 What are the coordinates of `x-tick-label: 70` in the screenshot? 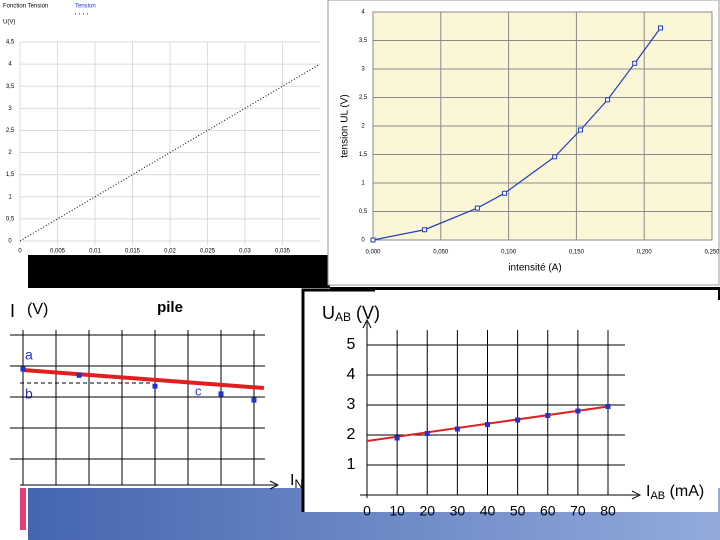 It's located at (578, 511).